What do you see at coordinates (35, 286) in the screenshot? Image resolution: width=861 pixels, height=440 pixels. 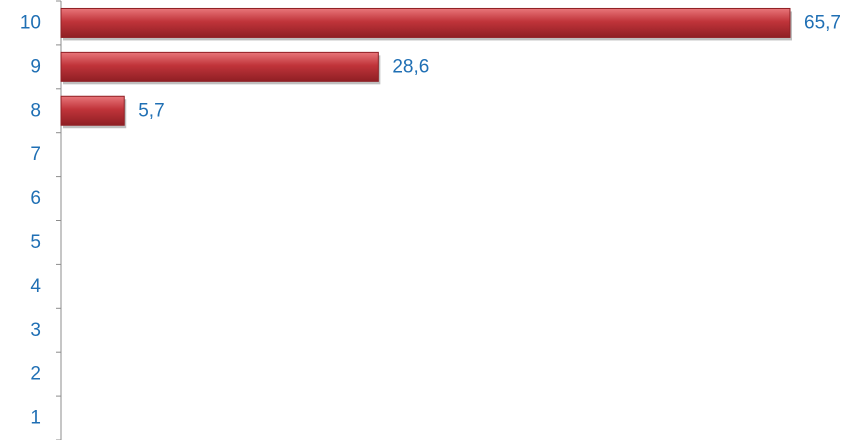 I see `y-tick-label: 4` at bounding box center [35, 286].